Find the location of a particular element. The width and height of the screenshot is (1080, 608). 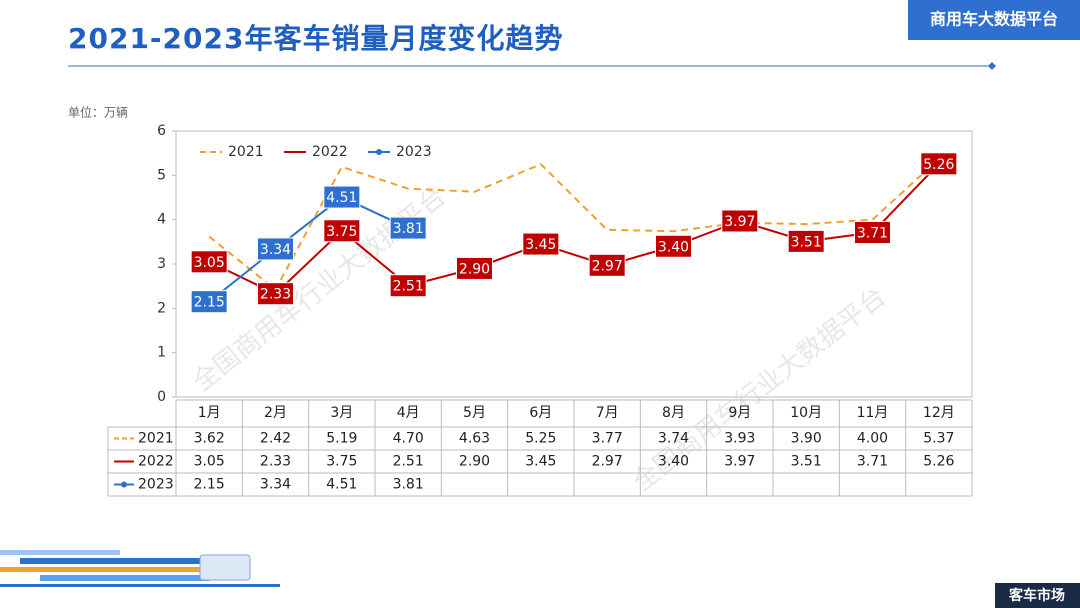

data-label: 3.45 is located at coordinates (540, 245).